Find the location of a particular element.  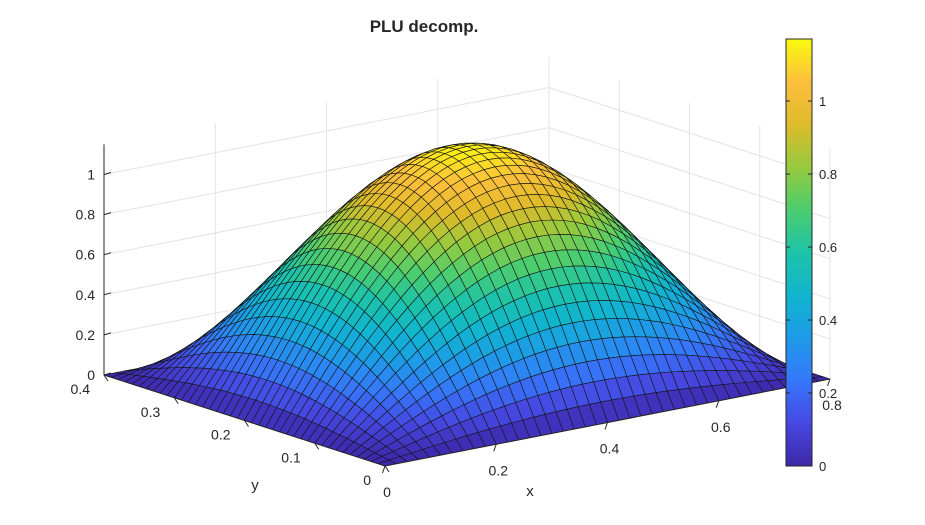

colorbar-gradient is located at coordinates (799, 252).